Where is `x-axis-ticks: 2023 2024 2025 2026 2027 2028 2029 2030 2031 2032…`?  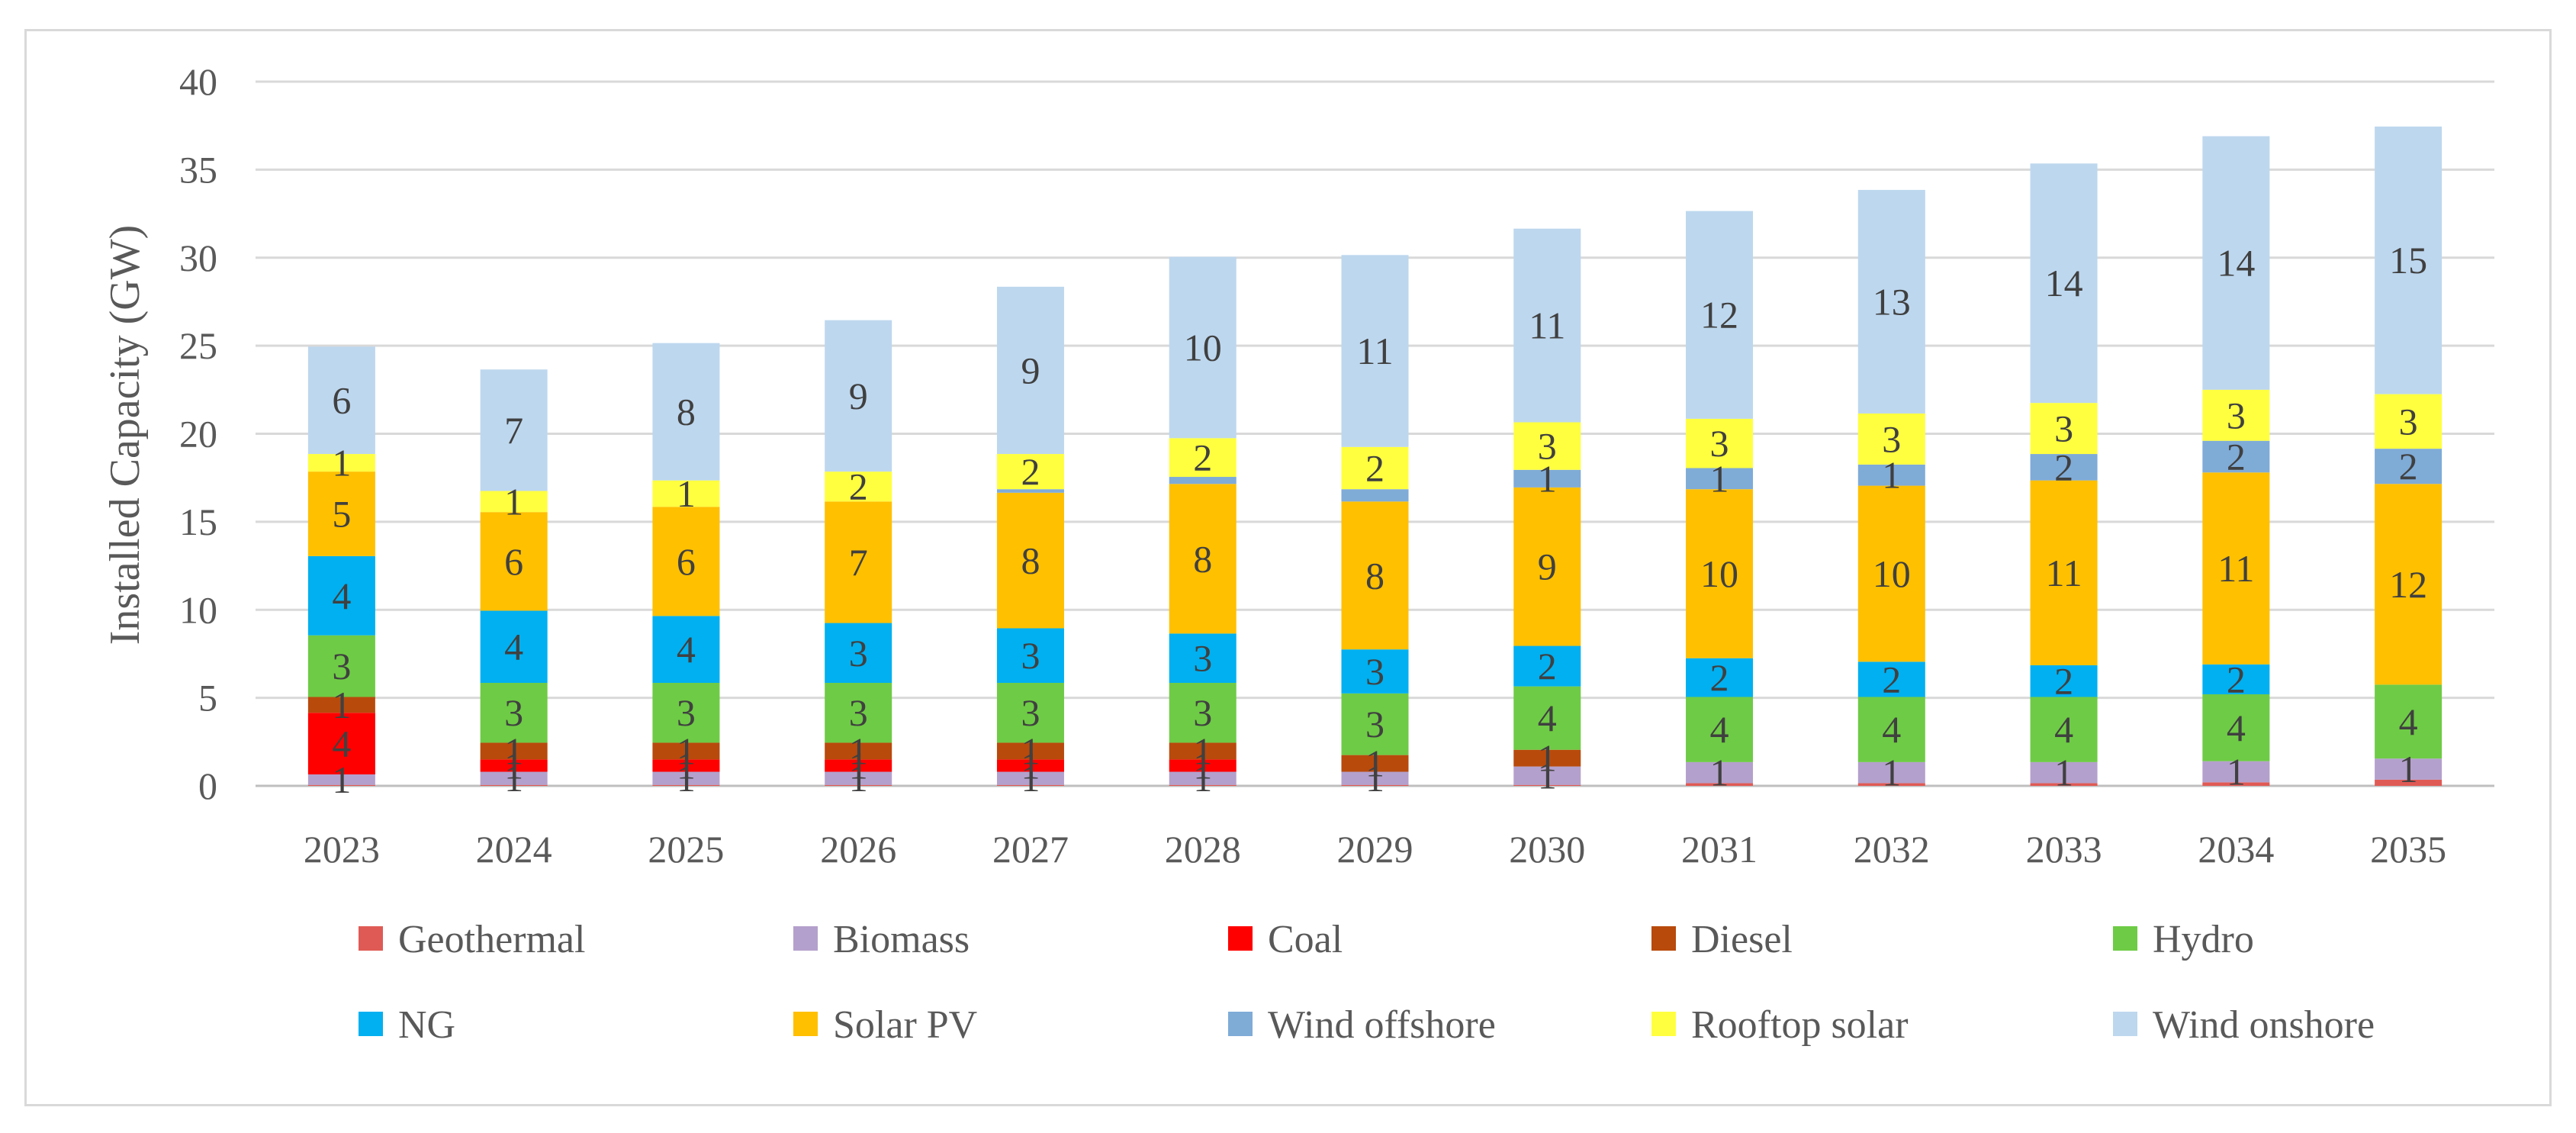
x-axis-ticks: 2023 2024 2025 2026 2027 2028 2029 2030 2031 2032… is located at coordinates (1375, 850).